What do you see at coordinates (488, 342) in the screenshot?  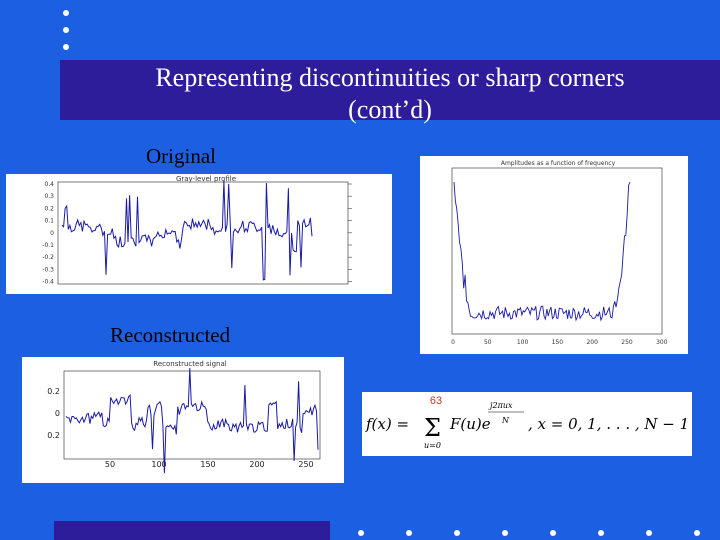 I see `amplitude-xtick-label: 50` at bounding box center [488, 342].